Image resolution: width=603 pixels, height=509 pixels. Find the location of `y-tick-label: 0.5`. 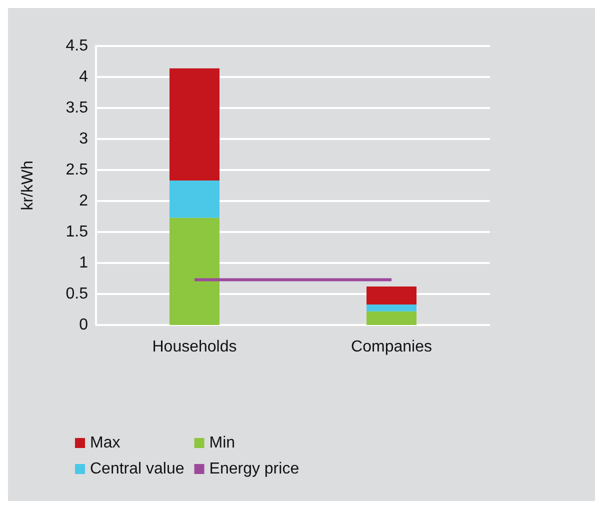

y-tick-label: 0.5 is located at coordinates (77, 294).